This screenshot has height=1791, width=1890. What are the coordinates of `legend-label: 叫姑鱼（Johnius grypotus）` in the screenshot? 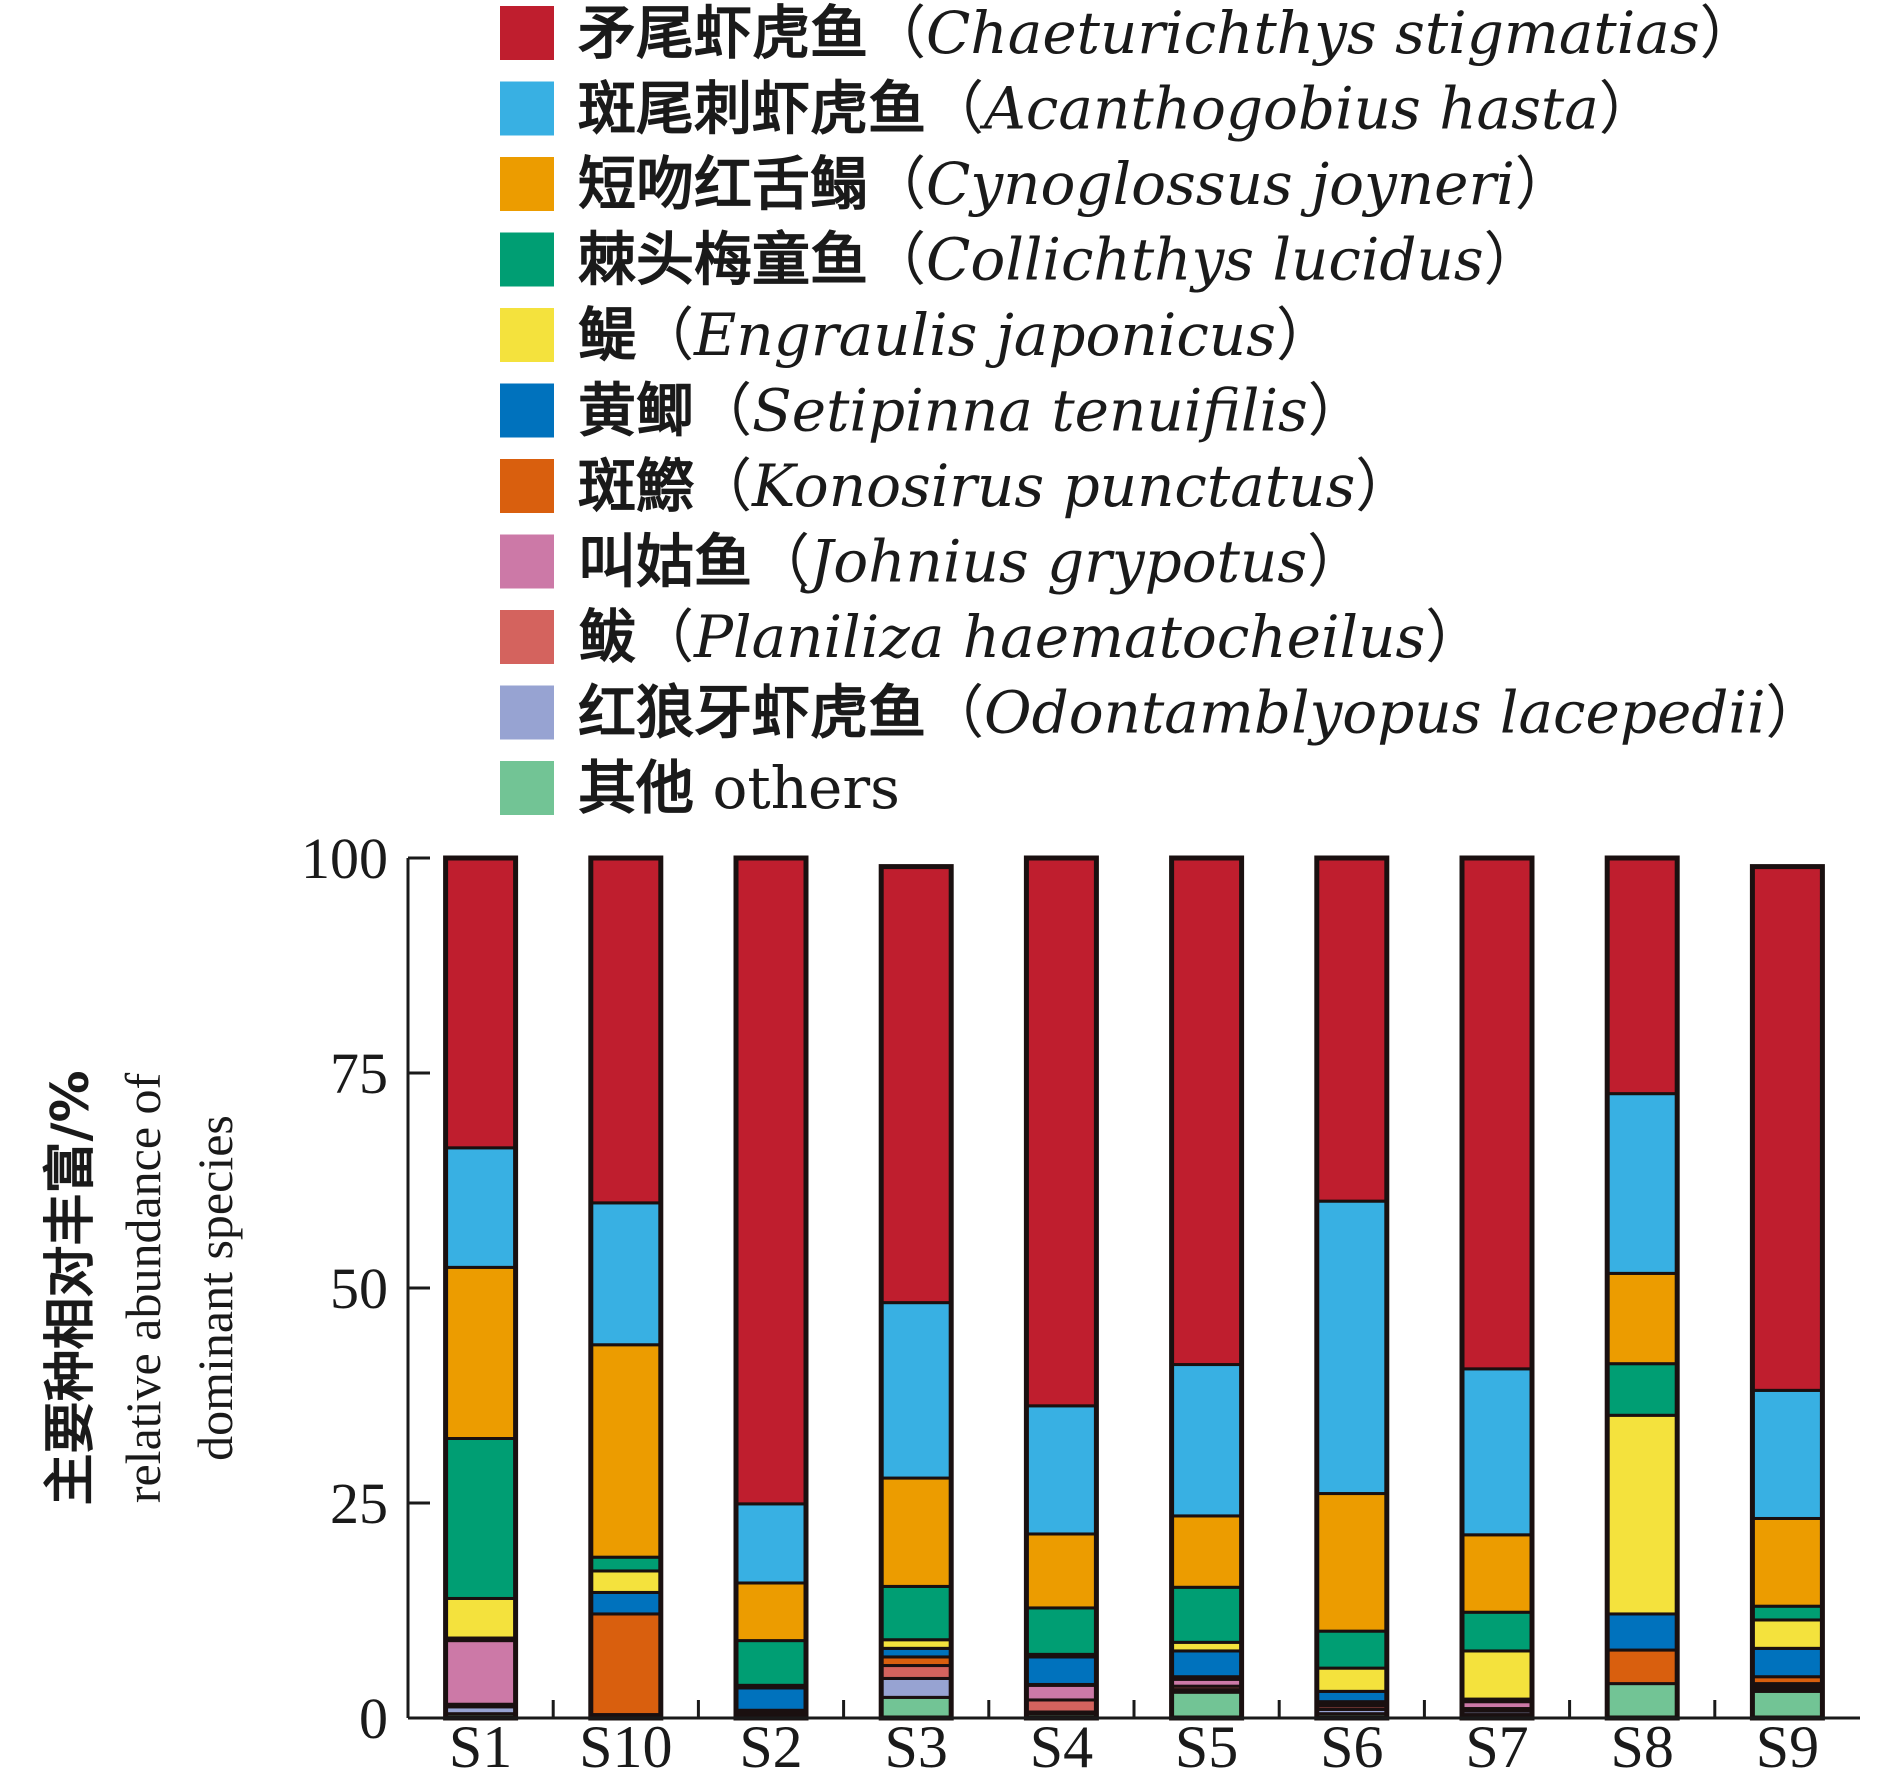 It's located at (971, 562).